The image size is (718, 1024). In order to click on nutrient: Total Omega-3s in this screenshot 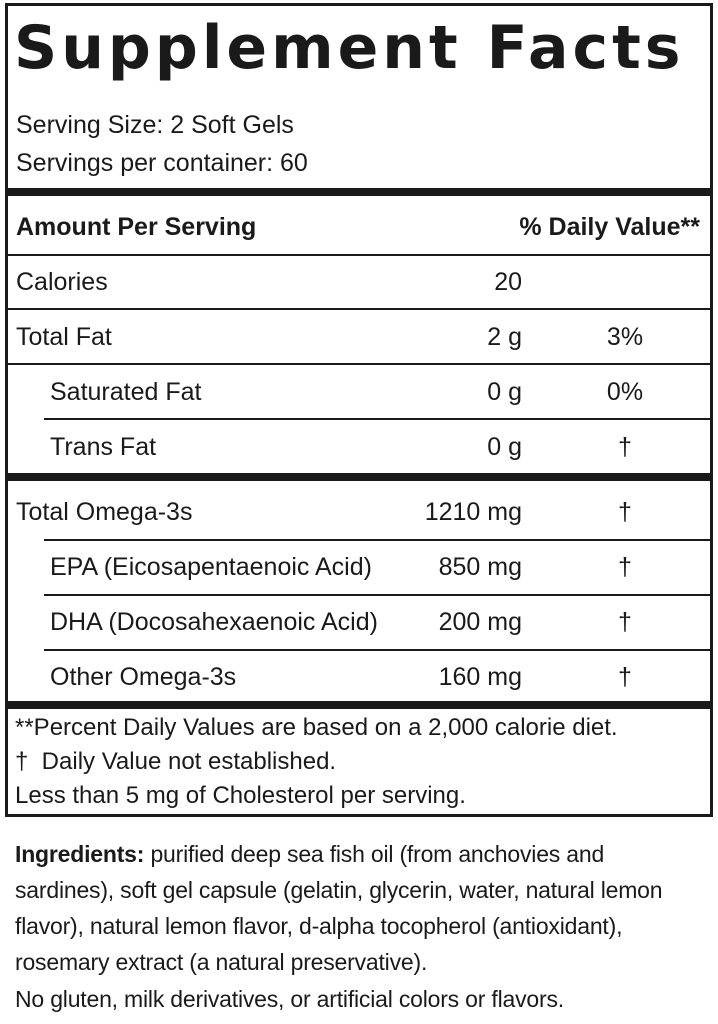, I will do `click(104, 512)`.